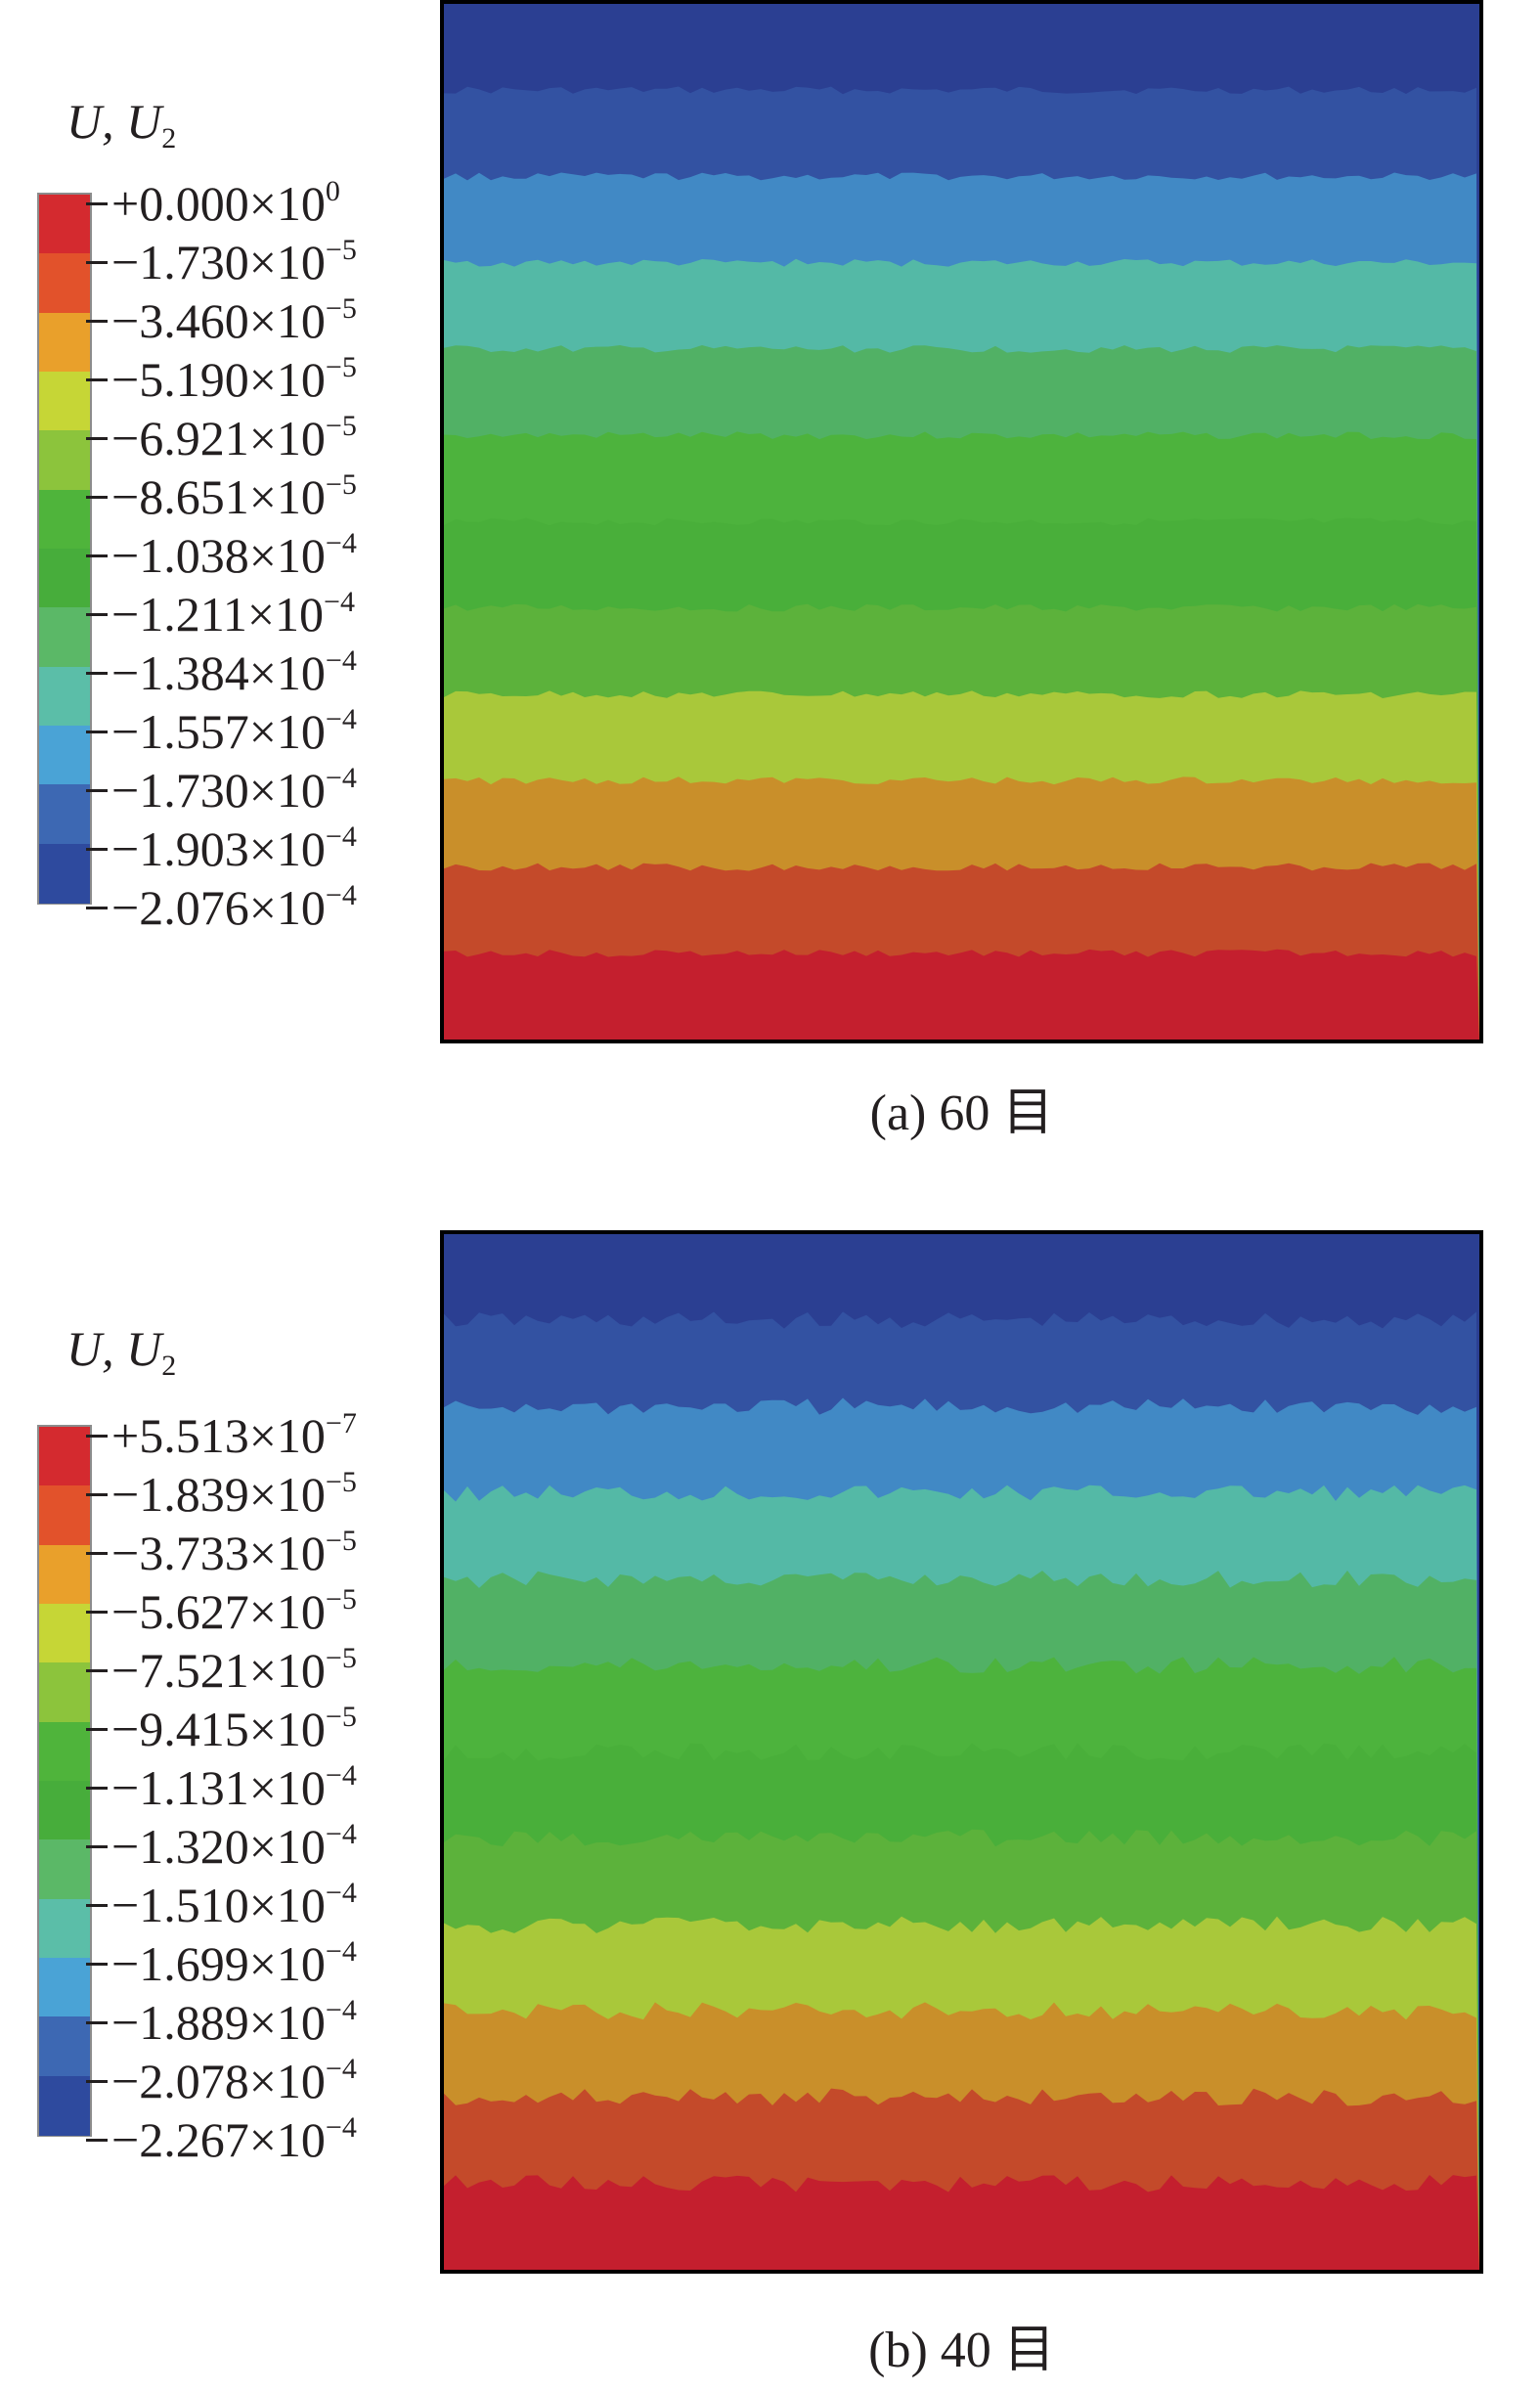 This screenshot has width=1540, height=2392. Describe the element at coordinates (218, 848) in the screenshot. I see `label-mantissa: −1.903×10` at that location.